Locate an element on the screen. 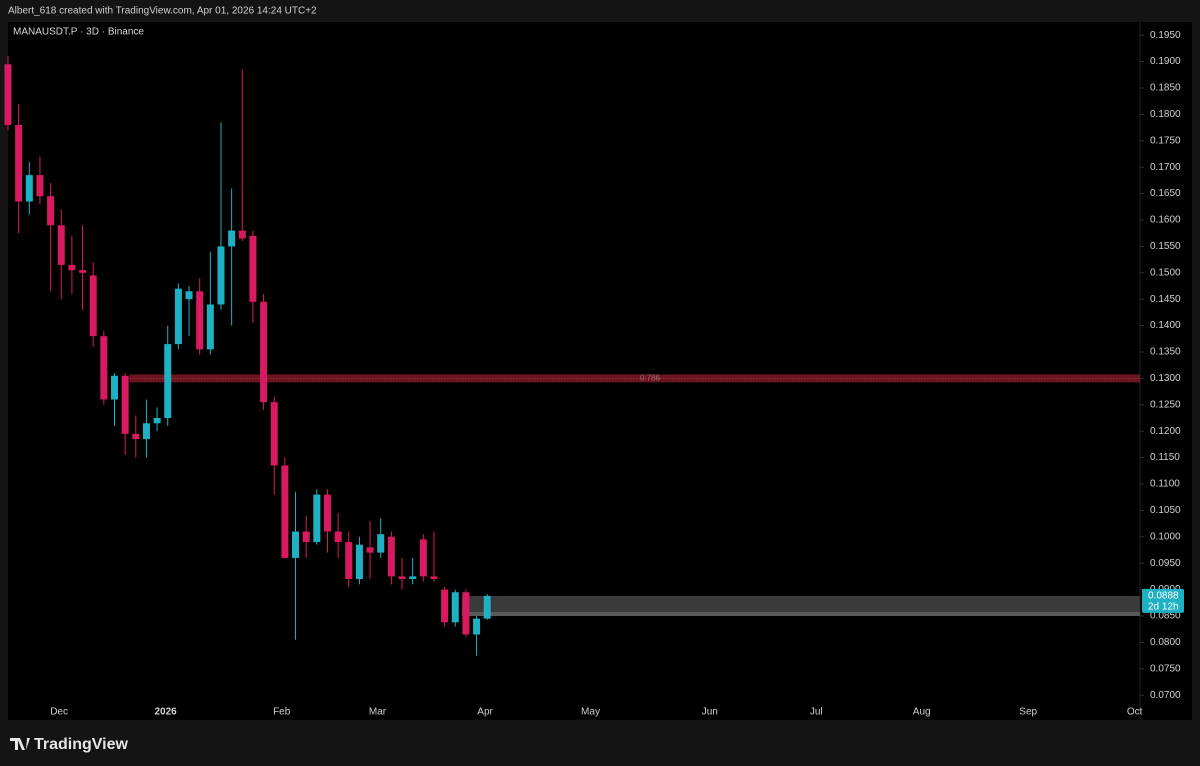  x-tick-label: Feb is located at coordinates (282, 712).